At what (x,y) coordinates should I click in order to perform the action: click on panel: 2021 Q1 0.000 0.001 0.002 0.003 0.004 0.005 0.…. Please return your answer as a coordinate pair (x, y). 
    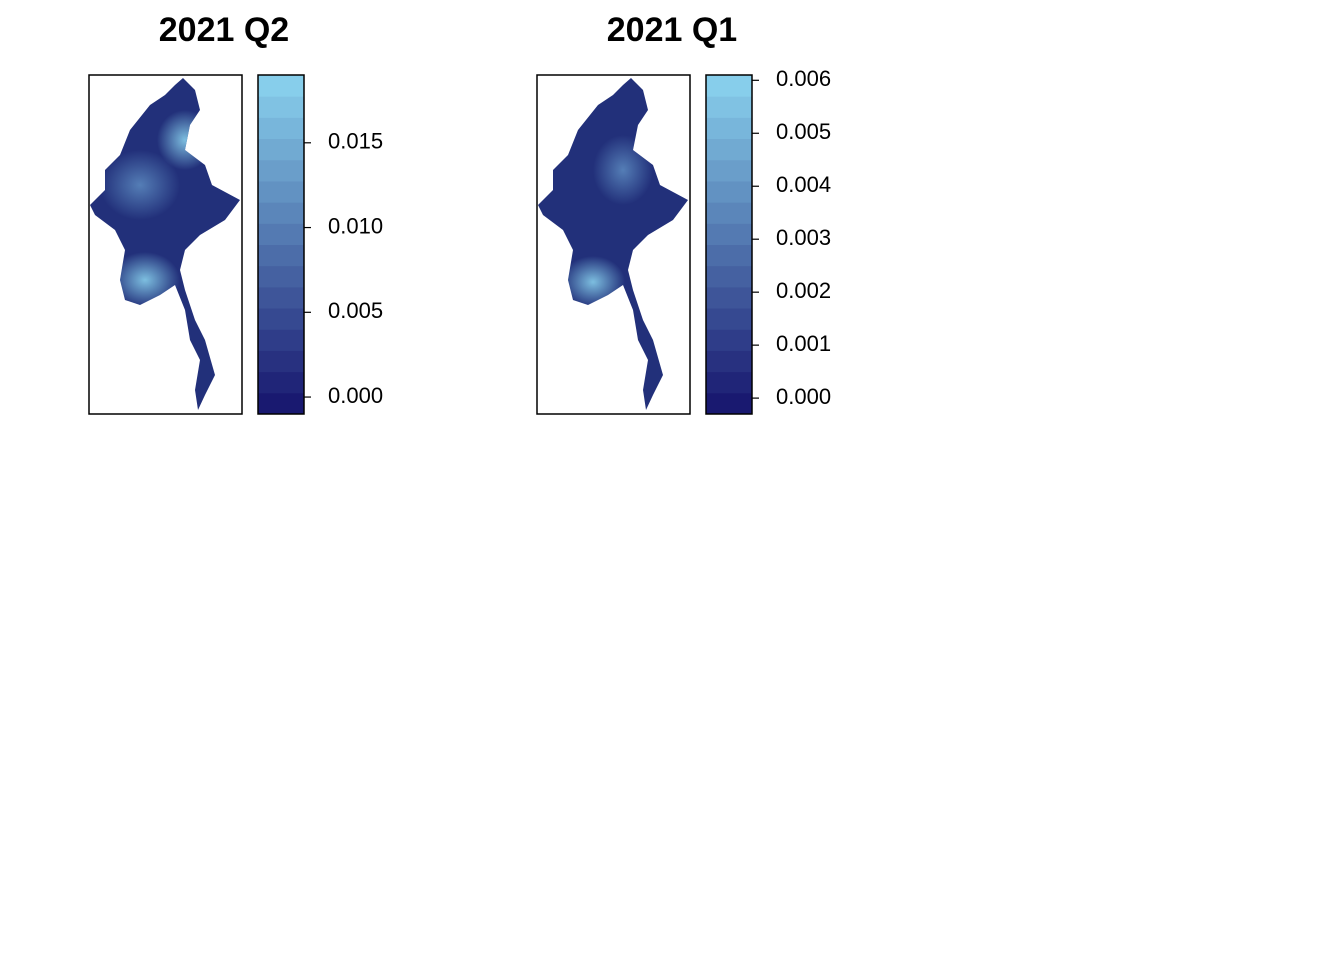
    Looking at the image, I should click on (683, 213).